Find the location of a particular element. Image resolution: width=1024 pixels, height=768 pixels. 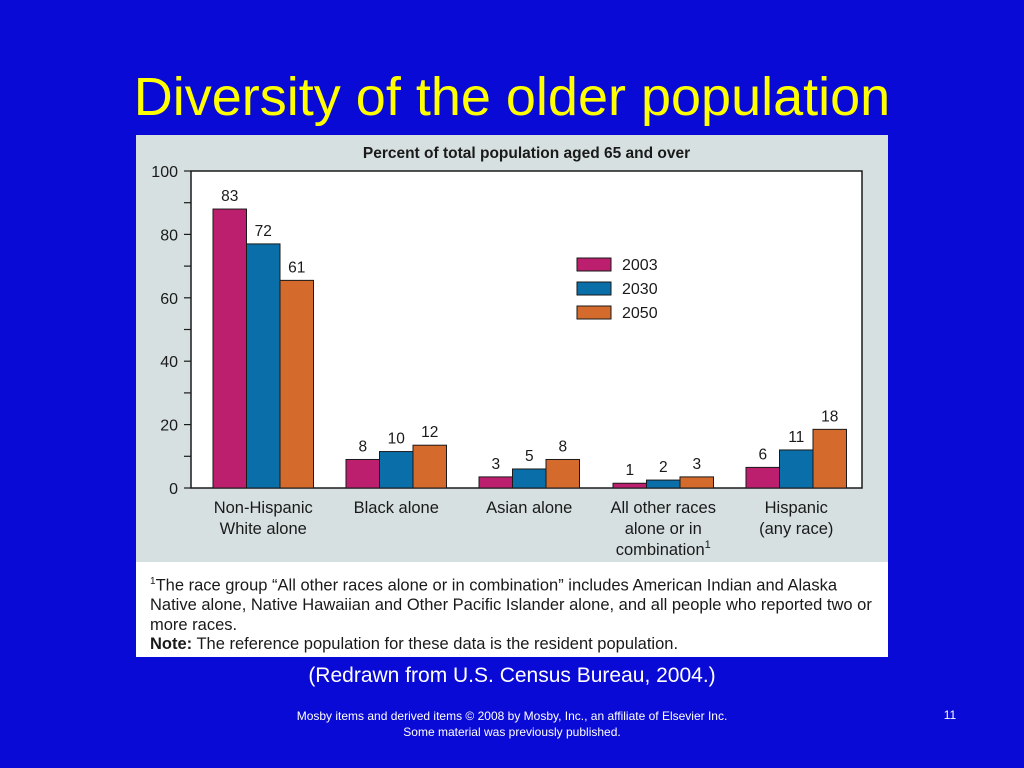

y-tick-label: 0 is located at coordinates (173, 489).